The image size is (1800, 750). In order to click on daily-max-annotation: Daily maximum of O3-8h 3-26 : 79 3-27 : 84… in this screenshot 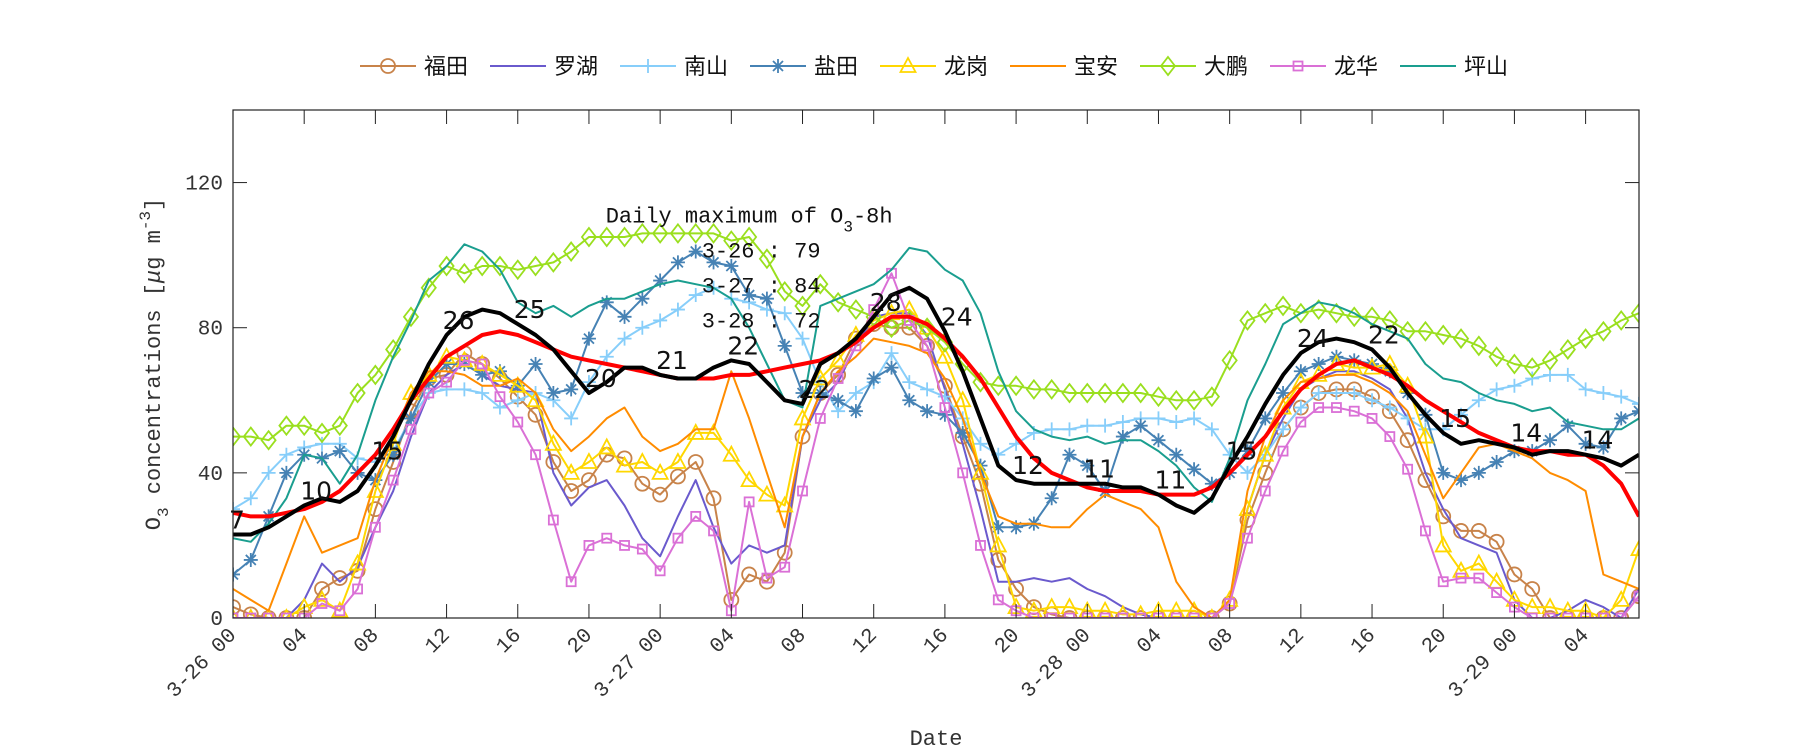, I will do `click(749, 270)`.